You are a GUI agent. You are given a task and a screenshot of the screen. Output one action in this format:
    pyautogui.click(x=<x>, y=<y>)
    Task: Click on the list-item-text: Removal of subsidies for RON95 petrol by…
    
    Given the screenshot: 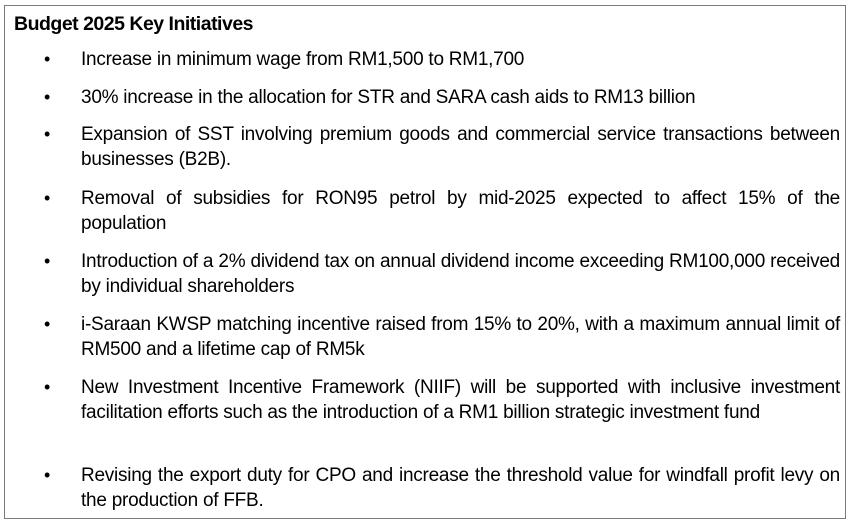 What is the action you would take?
    pyautogui.click(x=460, y=211)
    